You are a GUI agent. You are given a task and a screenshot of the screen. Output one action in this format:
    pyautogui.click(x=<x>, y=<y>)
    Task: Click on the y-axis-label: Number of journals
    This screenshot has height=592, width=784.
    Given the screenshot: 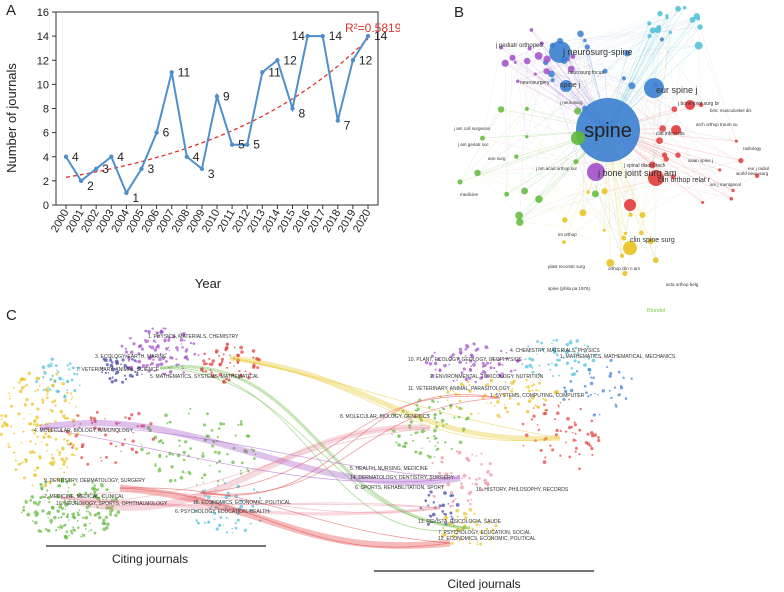 What is the action you would take?
    pyautogui.click(x=11, y=118)
    